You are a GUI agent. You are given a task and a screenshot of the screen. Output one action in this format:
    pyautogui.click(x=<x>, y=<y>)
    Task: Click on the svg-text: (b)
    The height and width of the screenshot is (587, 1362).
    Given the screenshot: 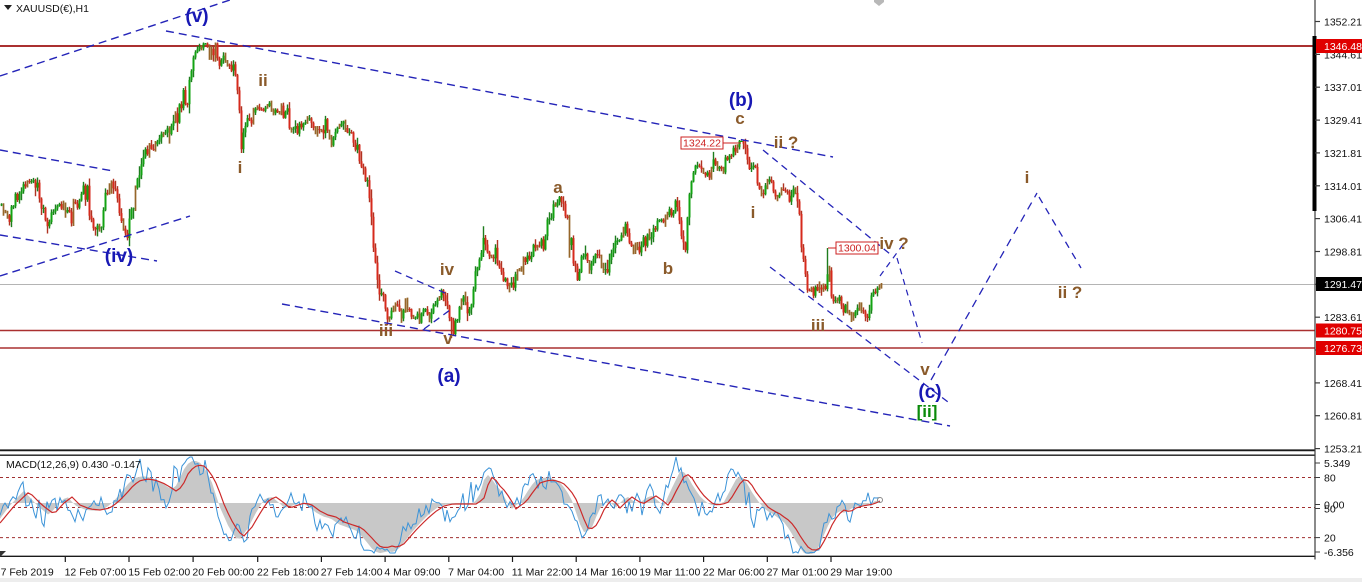 What is the action you would take?
    pyautogui.click(x=741, y=100)
    